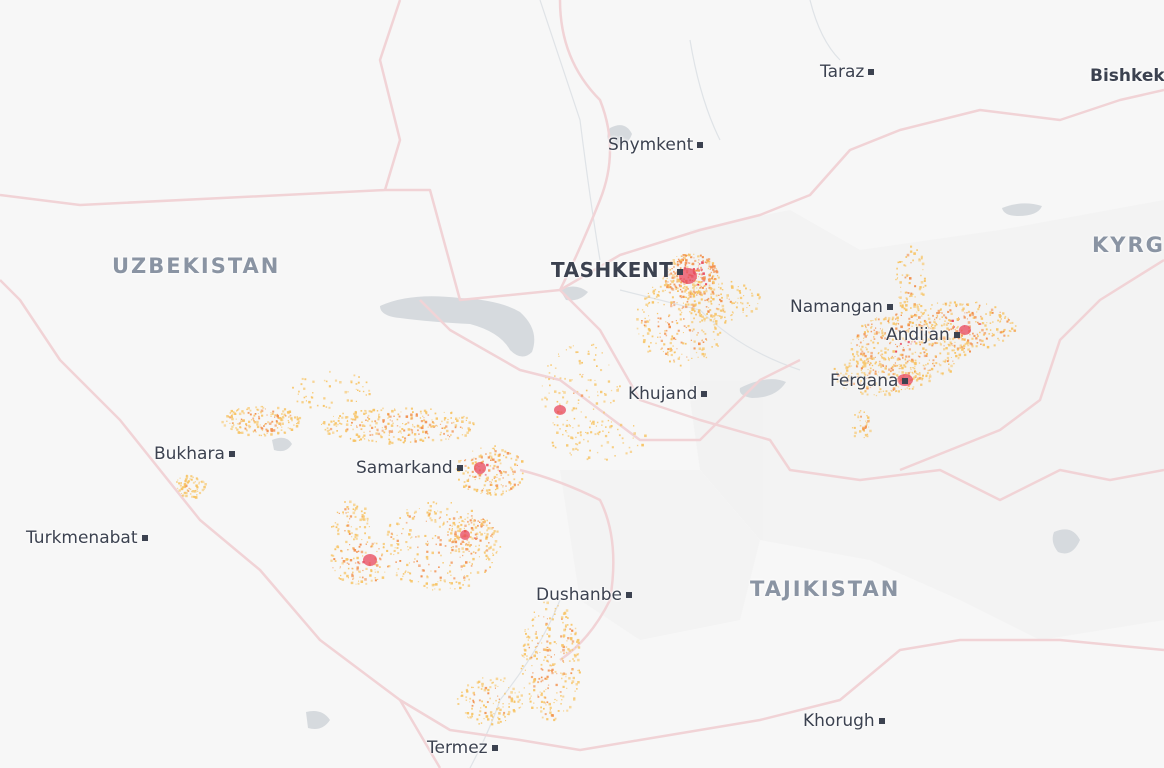 This screenshot has height=768, width=1164. Describe the element at coordinates (836, 307) in the screenshot. I see `city-label: Namangan` at that location.